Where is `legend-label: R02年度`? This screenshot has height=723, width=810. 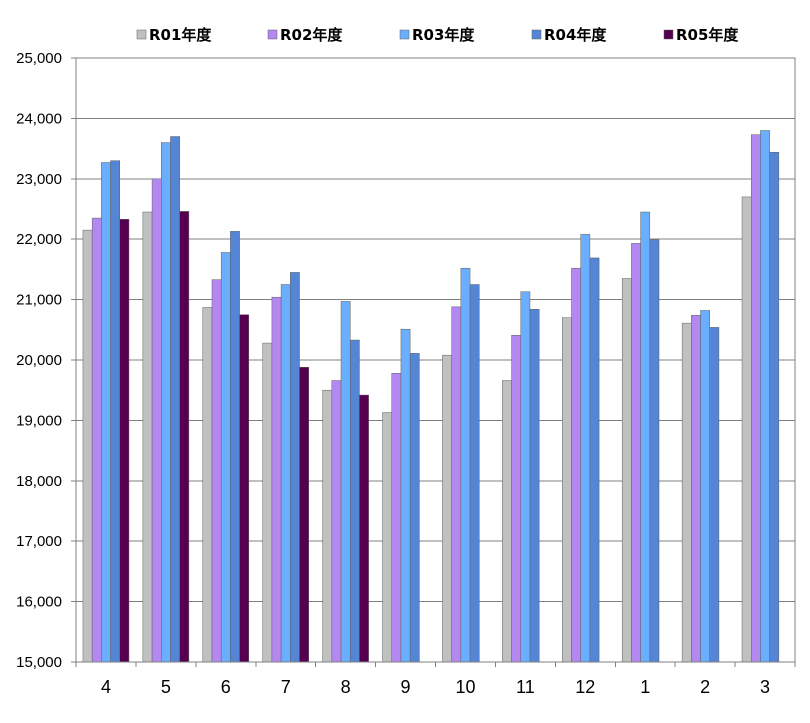 legend-label: R02年度 is located at coordinates (311, 35).